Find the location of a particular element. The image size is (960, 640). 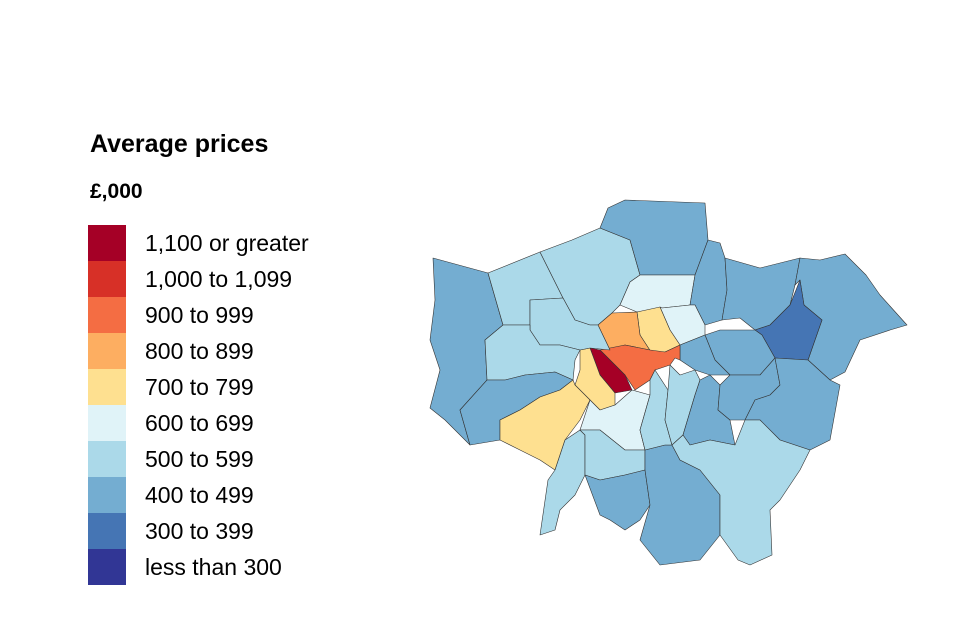

legend-label: 300 to 399 is located at coordinates (199, 530).